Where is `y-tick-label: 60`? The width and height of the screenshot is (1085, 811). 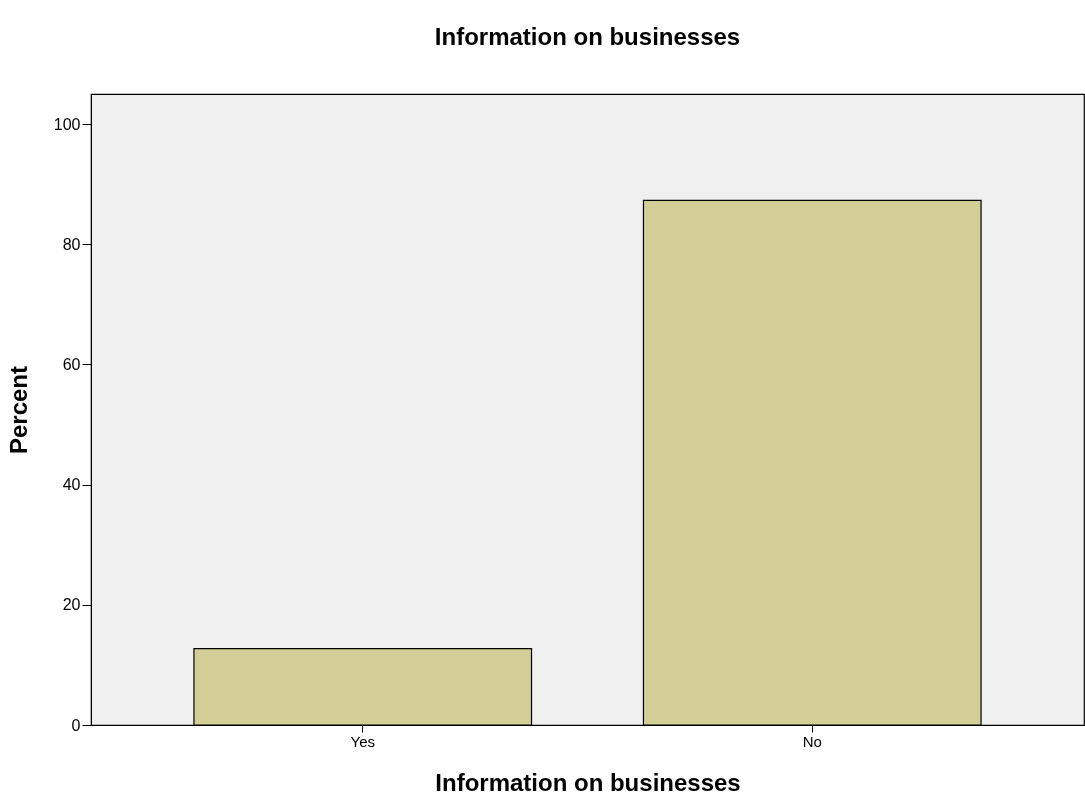
y-tick-label: 60 is located at coordinates (71, 364).